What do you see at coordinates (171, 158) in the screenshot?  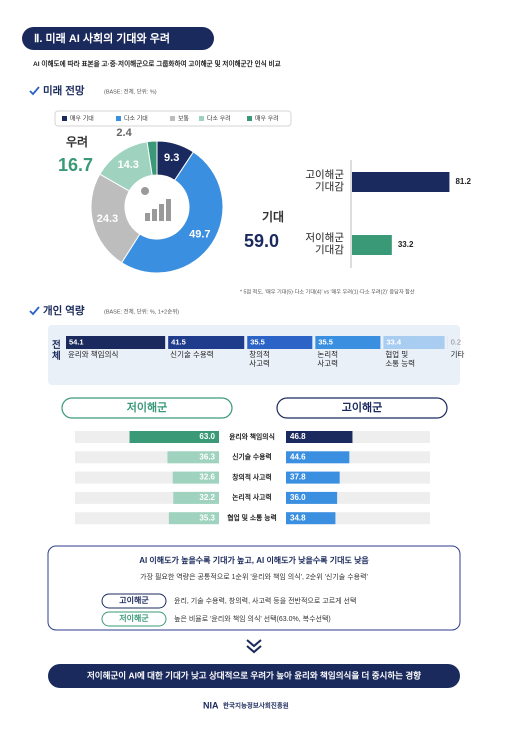 I see `donut-value: 9.3` at bounding box center [171, 158].